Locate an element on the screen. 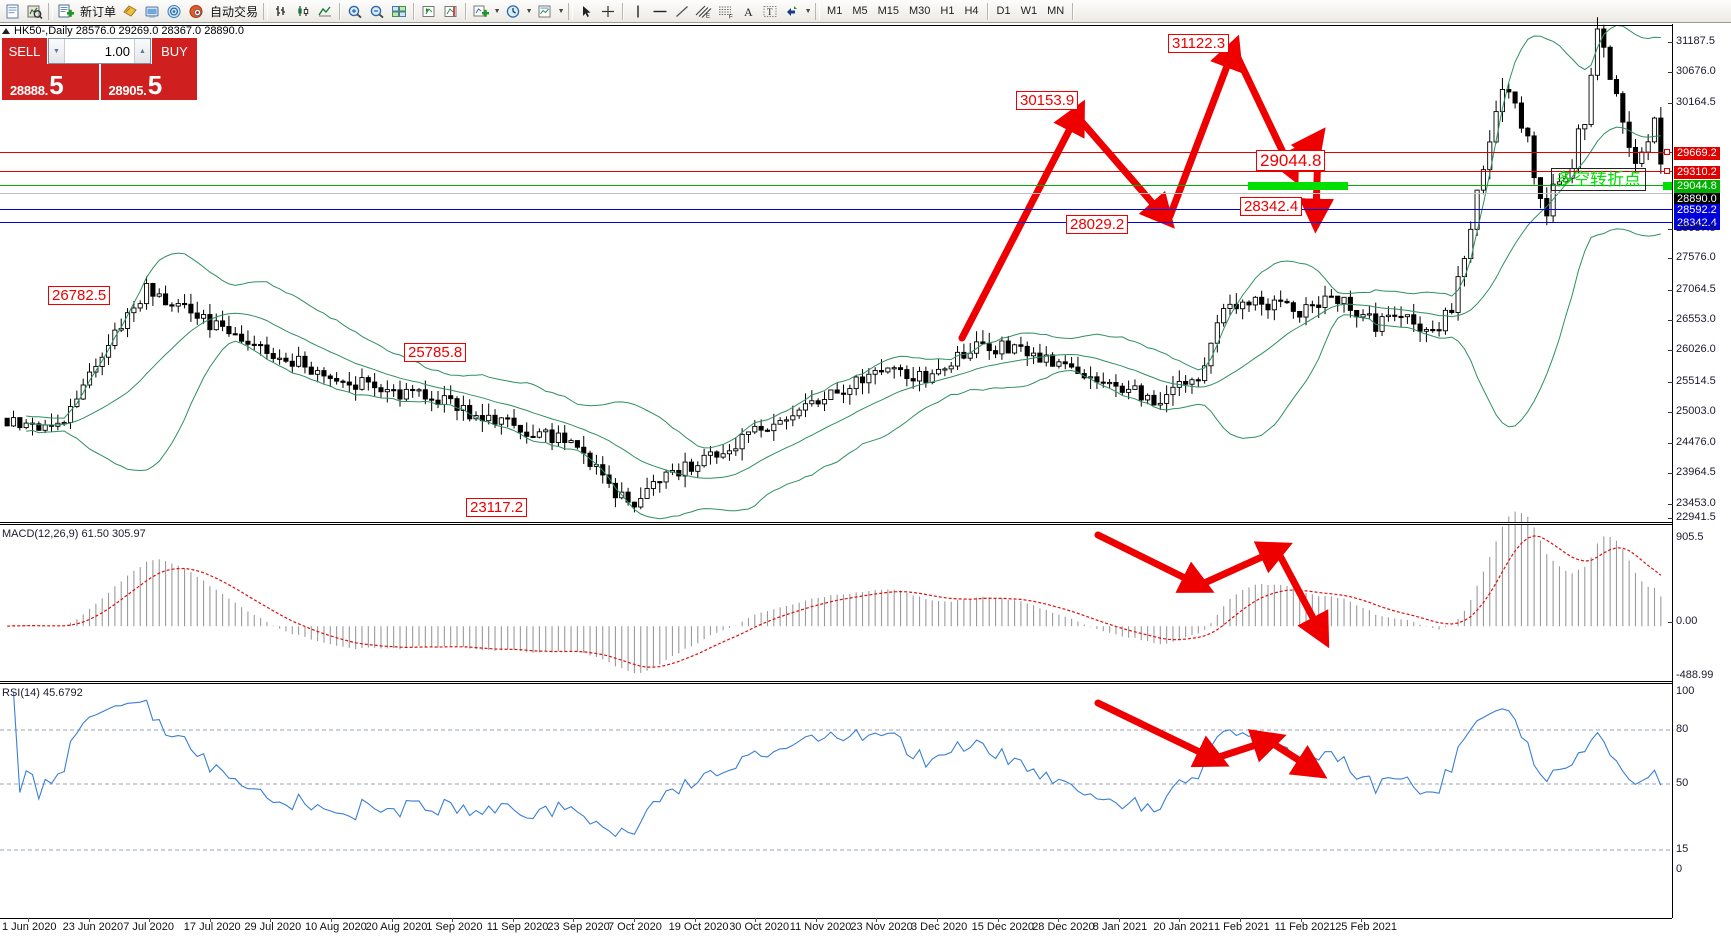 The image size is (1731, 941). price-badge-28890: 28890.0 is located at coordinates (1697, 199).